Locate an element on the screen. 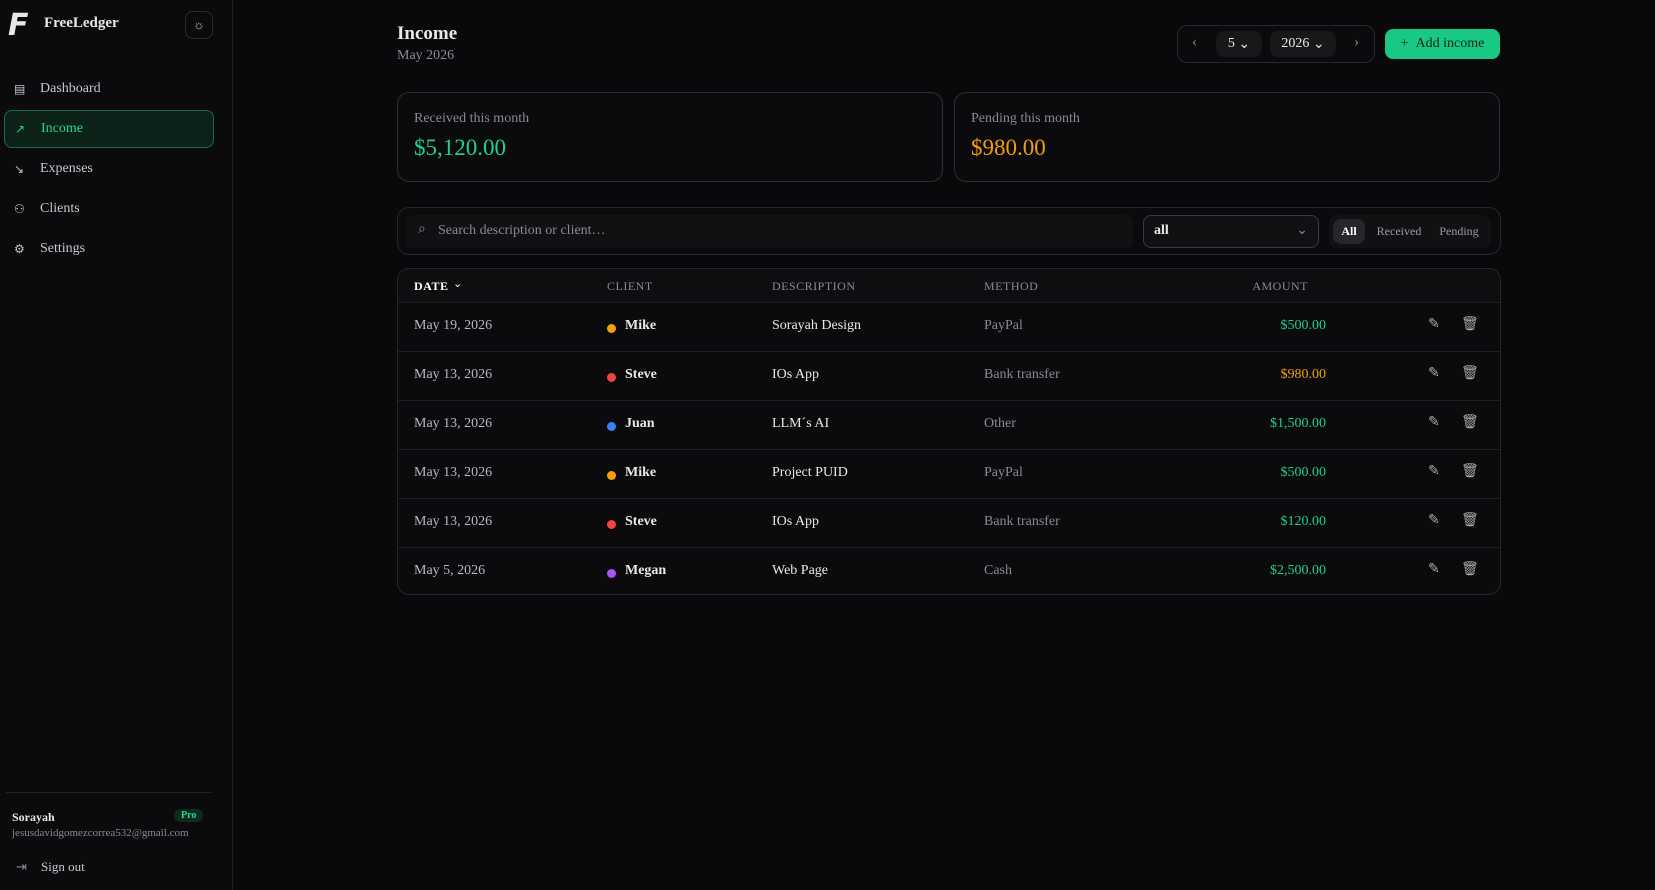 This screenshot has width=1655, height=890. year-select: 2026 ⌄ is located at coordinates (1303, 44).